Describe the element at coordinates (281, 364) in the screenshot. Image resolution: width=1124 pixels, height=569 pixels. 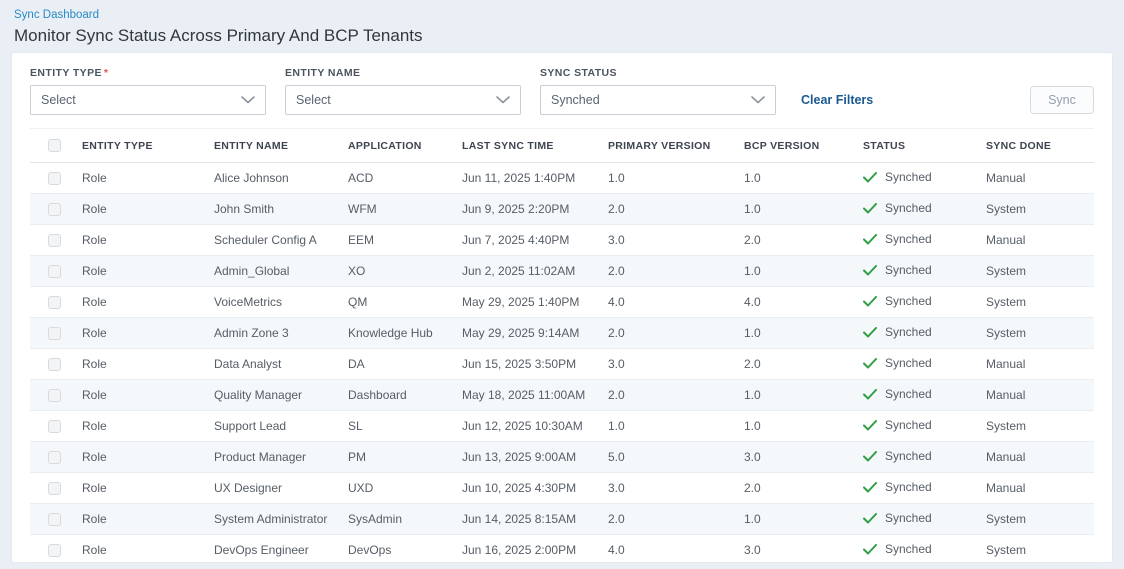
I see `cell-entity-name: Data Analyst` at that location.